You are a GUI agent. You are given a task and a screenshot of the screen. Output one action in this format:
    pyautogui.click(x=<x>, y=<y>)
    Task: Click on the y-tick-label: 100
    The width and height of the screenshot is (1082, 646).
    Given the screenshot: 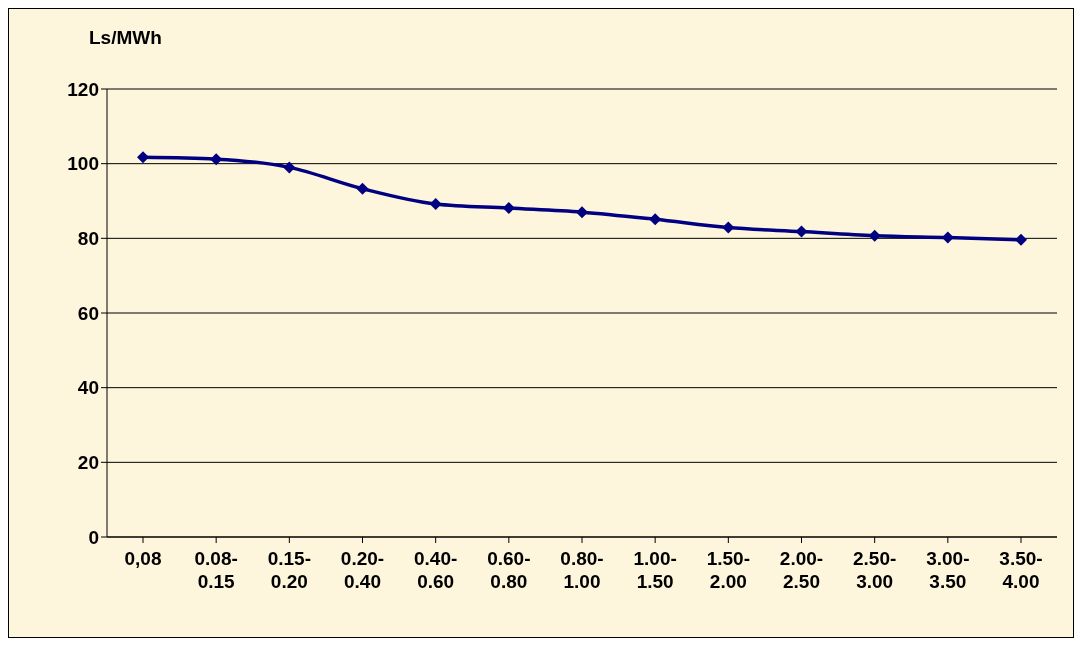 What is the action you would take?
    pyautogui.click(x=83, y=164)
    